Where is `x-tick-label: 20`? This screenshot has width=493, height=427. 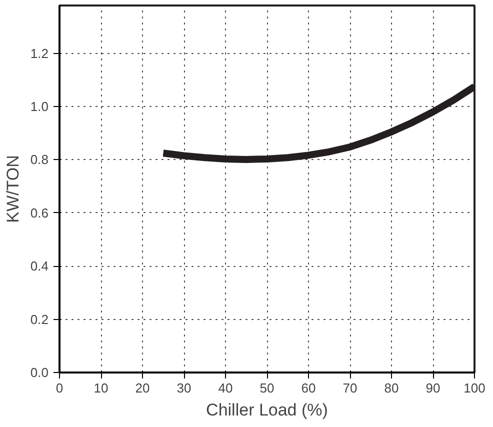 x-tick-label: 20 is located at coordinates (142, 388).